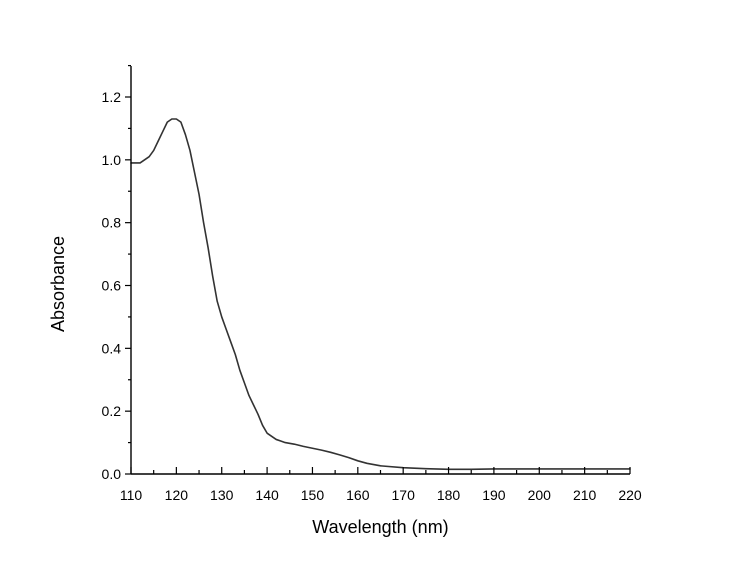 Image resolution: width=732 pixels, height=570 pixels. Describe the element at coordinates (112, 286) in the screenshot. I see `y-tick-label: 0.6` at that location.